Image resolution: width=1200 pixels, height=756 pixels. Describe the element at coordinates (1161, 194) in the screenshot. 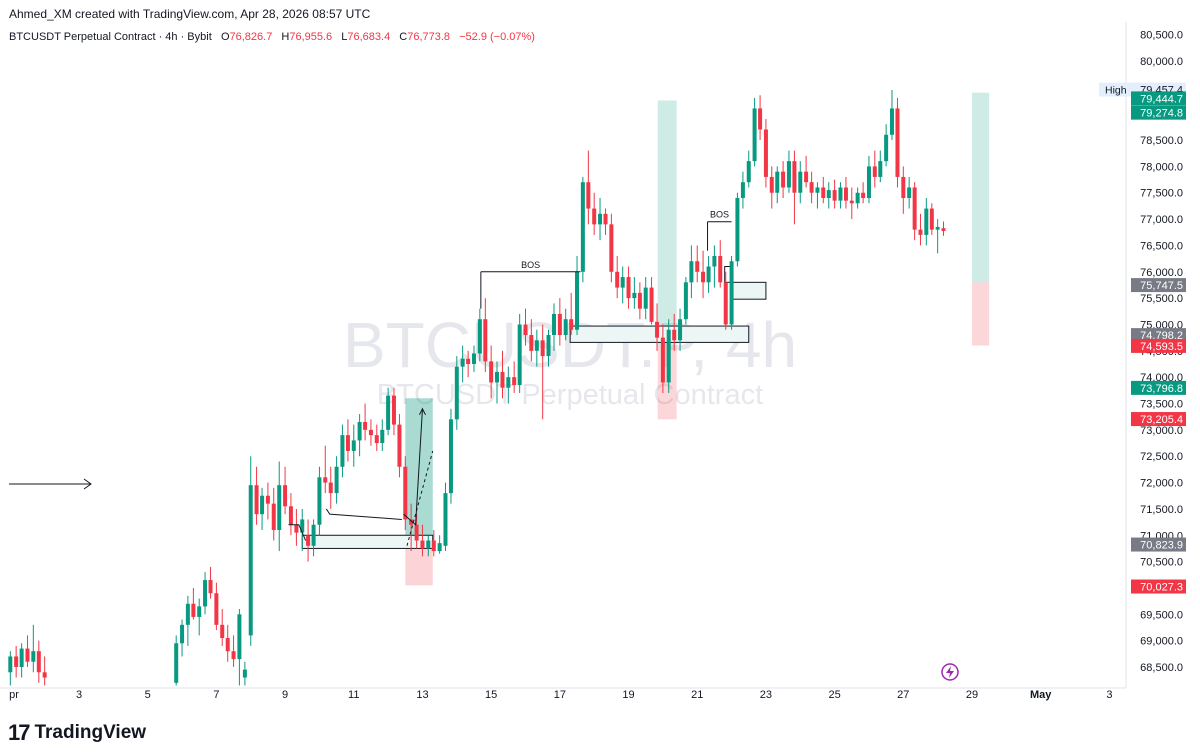

I see `price-tick-label: 77,500.0` at that location.